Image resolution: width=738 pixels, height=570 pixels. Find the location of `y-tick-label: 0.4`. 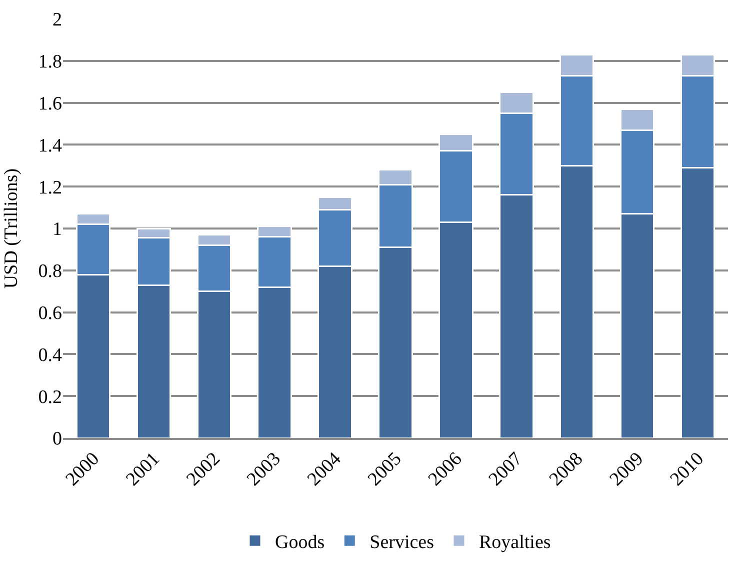

y-tick-label: 0.4 is located at coordinates (50, 355).